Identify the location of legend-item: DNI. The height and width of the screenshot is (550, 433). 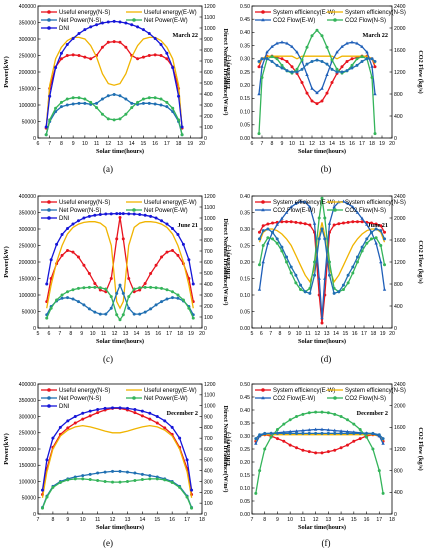
(55, 219).